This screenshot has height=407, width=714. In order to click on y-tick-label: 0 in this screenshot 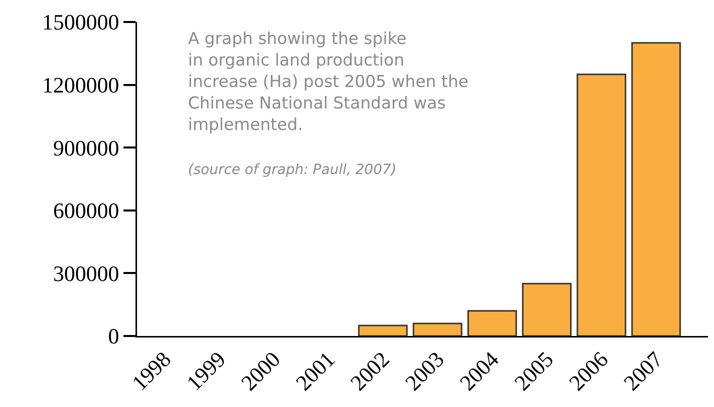, I will do `click(114, 336)`.